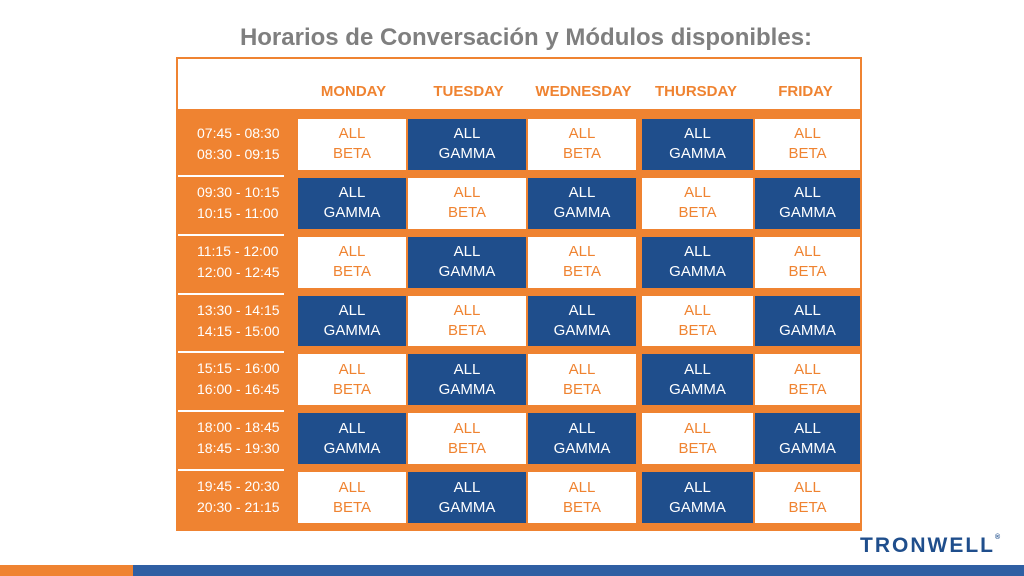 Image resolution: width=1024 pixels, height=576 pixels. What do you see at coordinates (696, 91) in the screenshot?
I see `day-header-thursday: THURSDAY` at bounding box center [696, 91].